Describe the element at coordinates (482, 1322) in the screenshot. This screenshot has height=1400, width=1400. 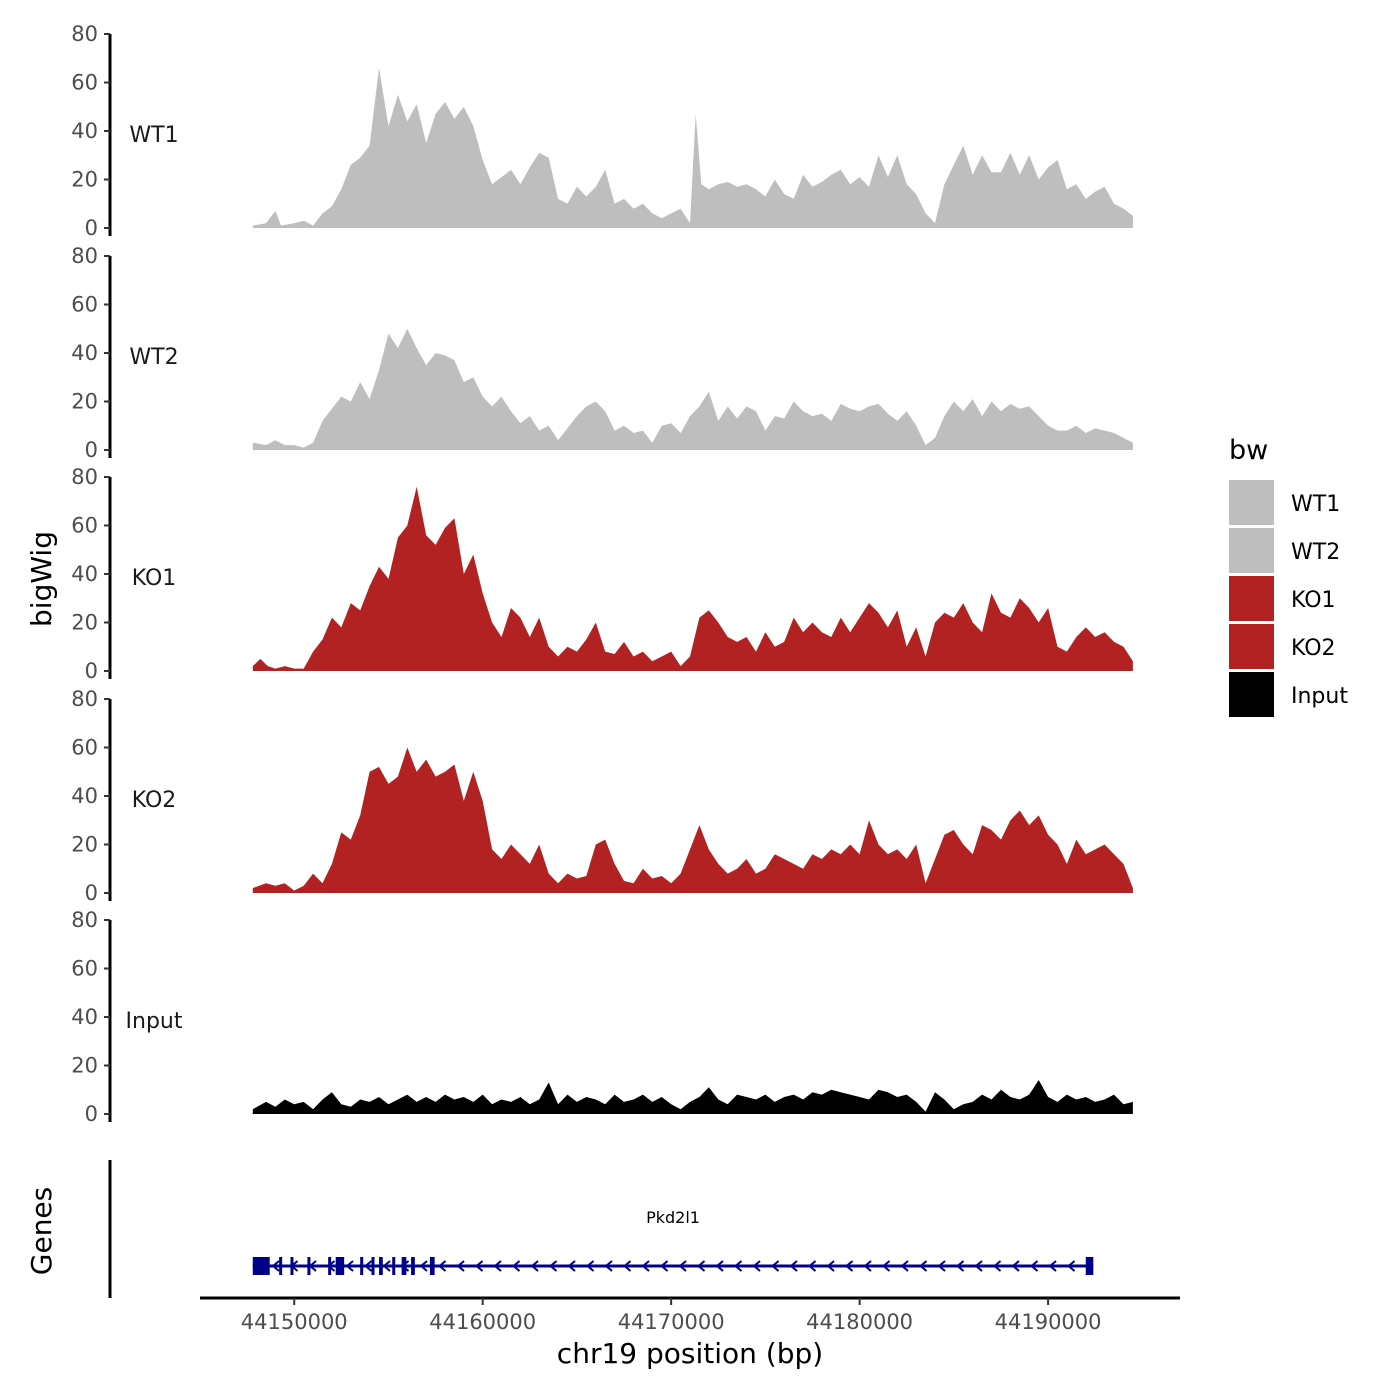
I see `x-tick-label: 44160000` at that location.